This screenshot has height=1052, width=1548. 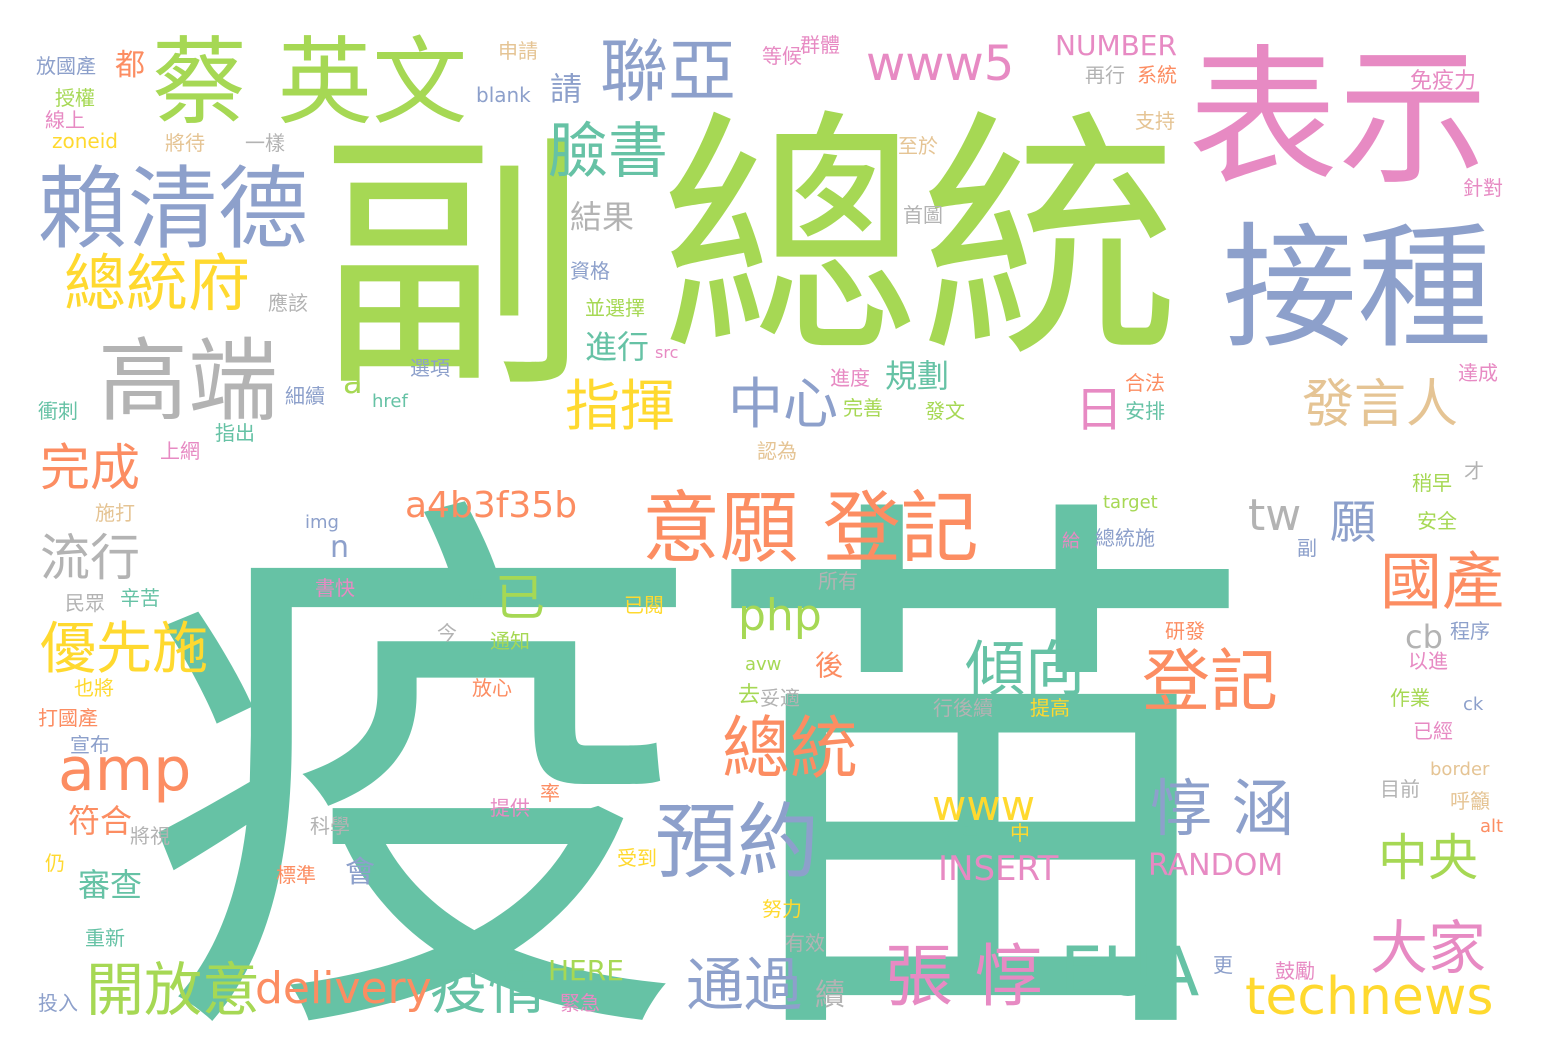 What do you see at coordinates (1099, 410) in the screenshot?
I see `cloud-word: 日` at bounding box center [1099, 410].